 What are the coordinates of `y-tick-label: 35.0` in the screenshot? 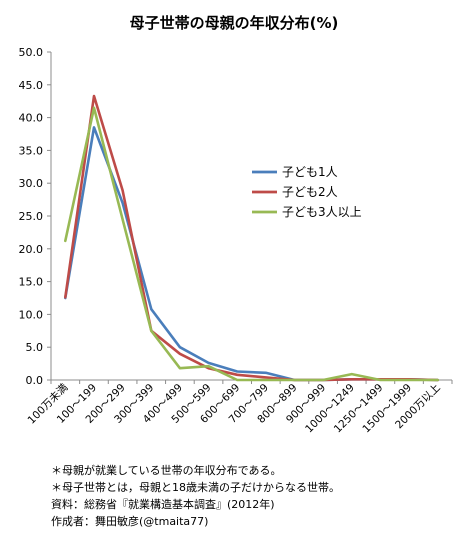 It's located at (31, 150).